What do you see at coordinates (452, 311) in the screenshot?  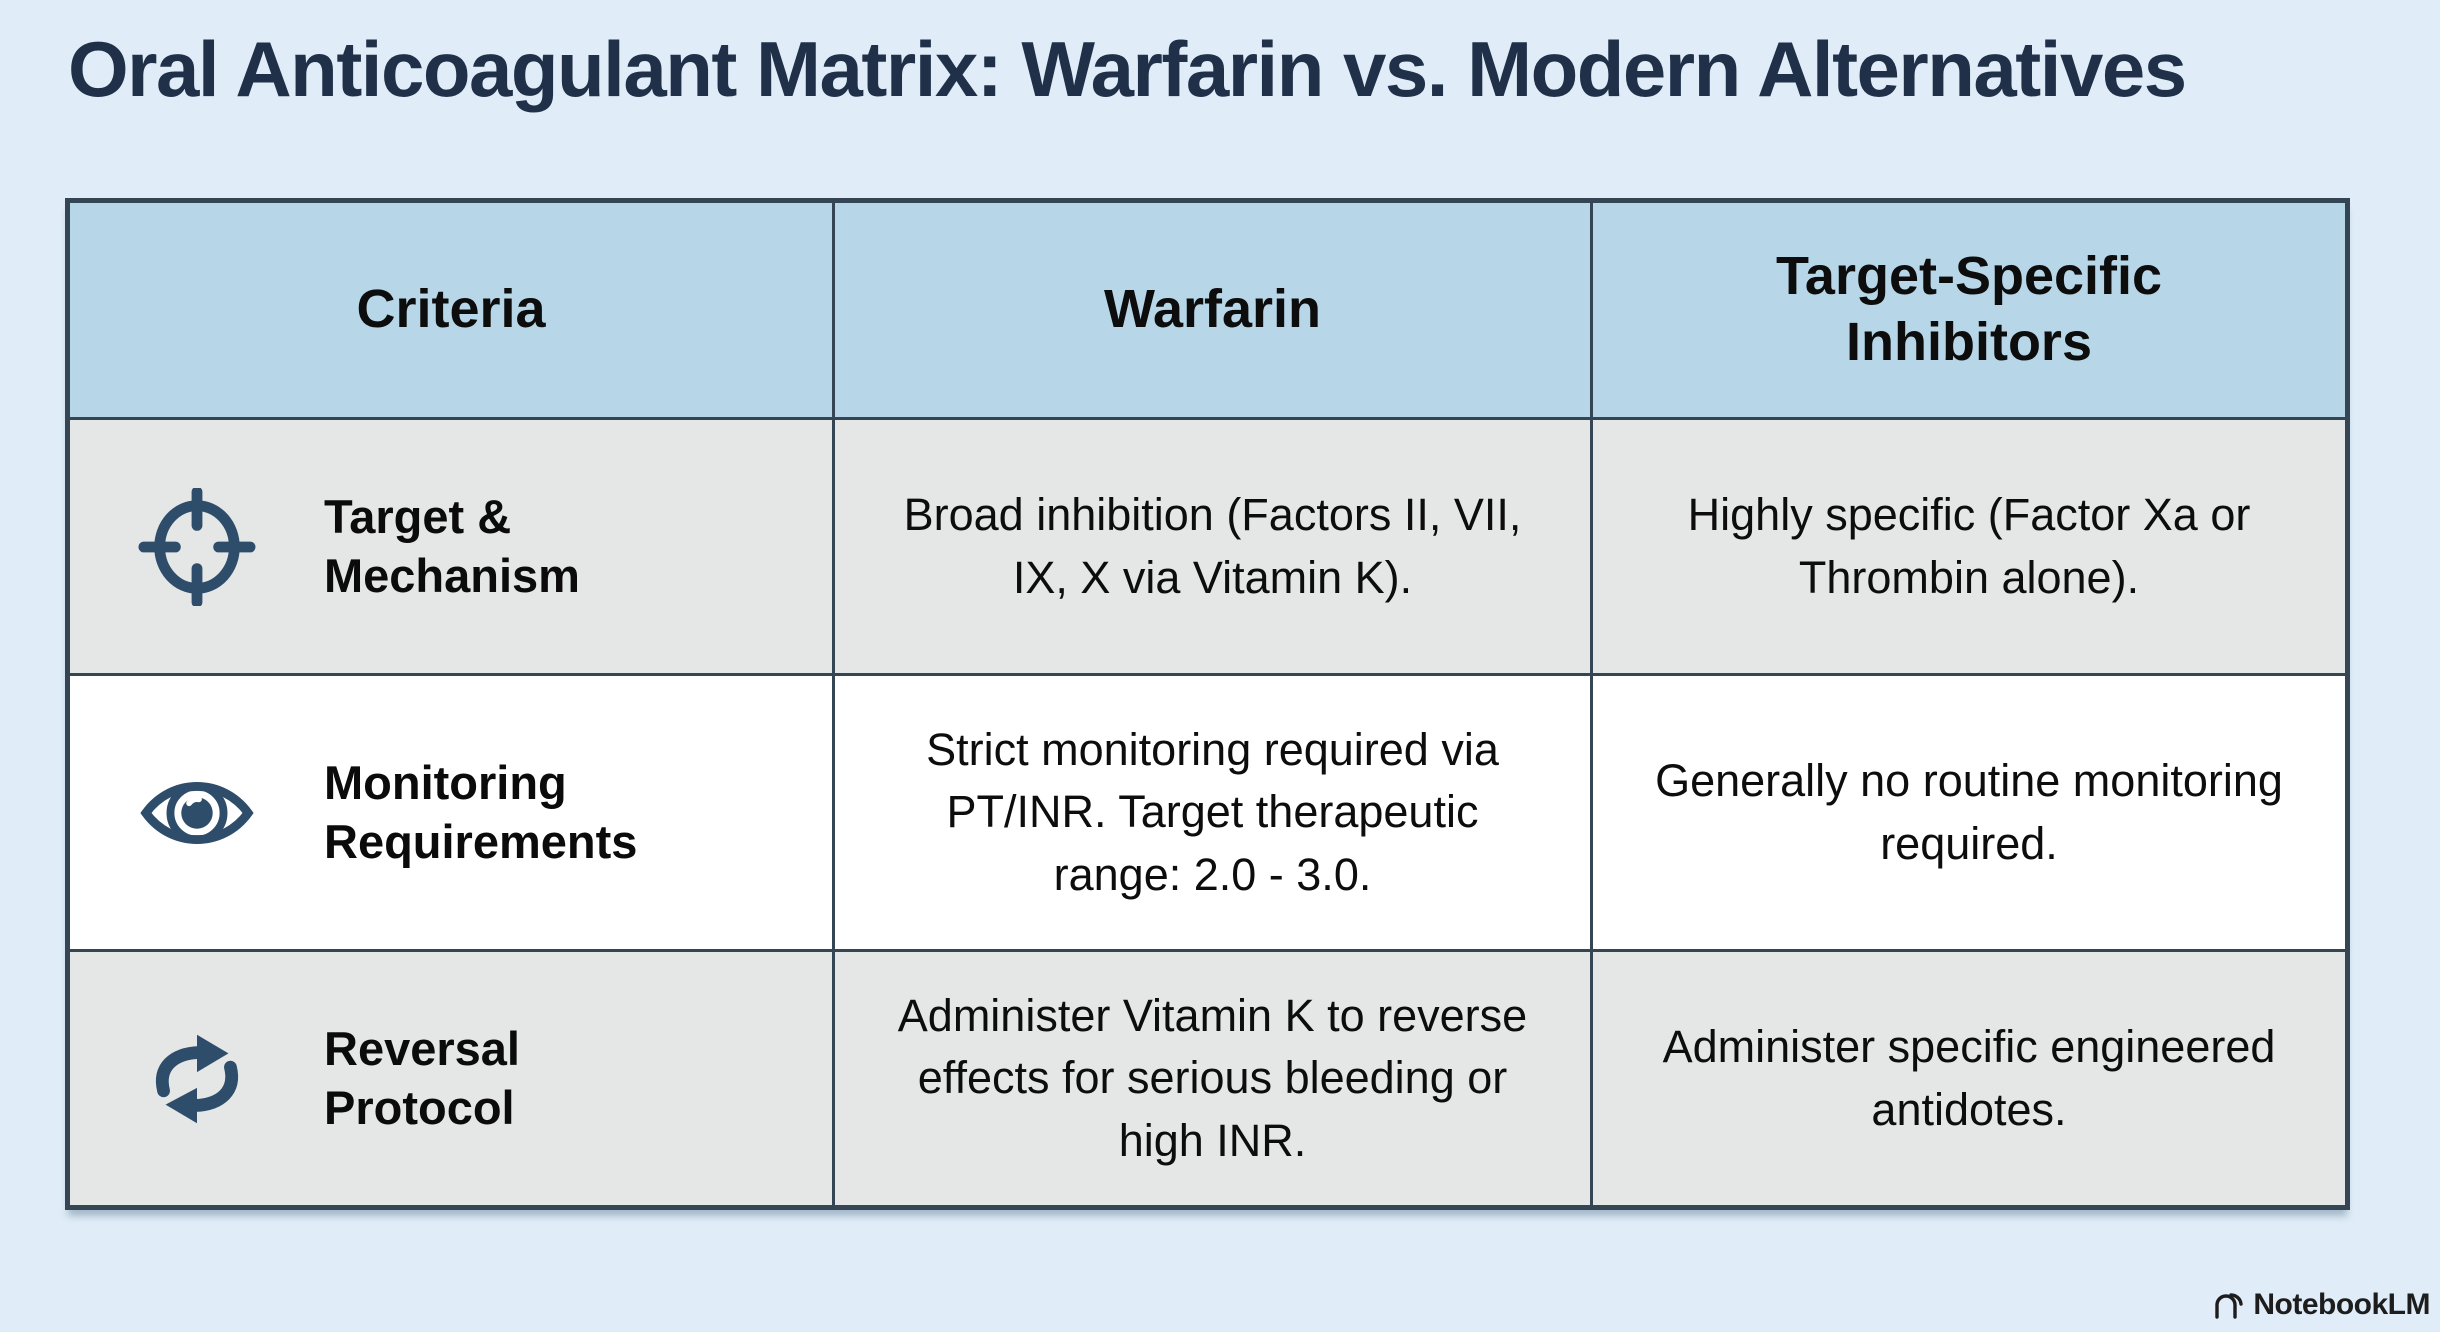 I see `header-cell-criteria: Criteria` at bounding box center [452, 311].